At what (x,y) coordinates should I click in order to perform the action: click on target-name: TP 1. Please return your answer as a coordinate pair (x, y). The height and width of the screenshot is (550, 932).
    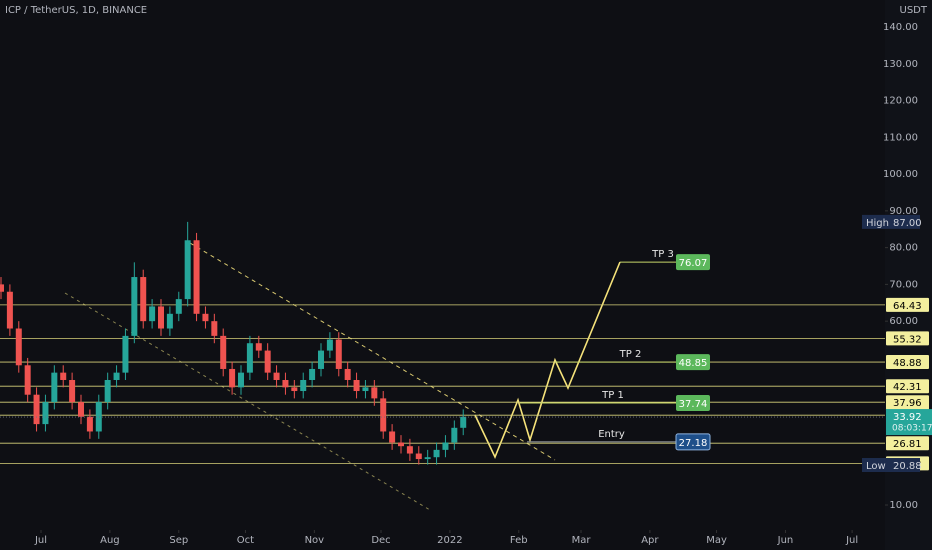
    Looking at the image, I should click on (612, 395).